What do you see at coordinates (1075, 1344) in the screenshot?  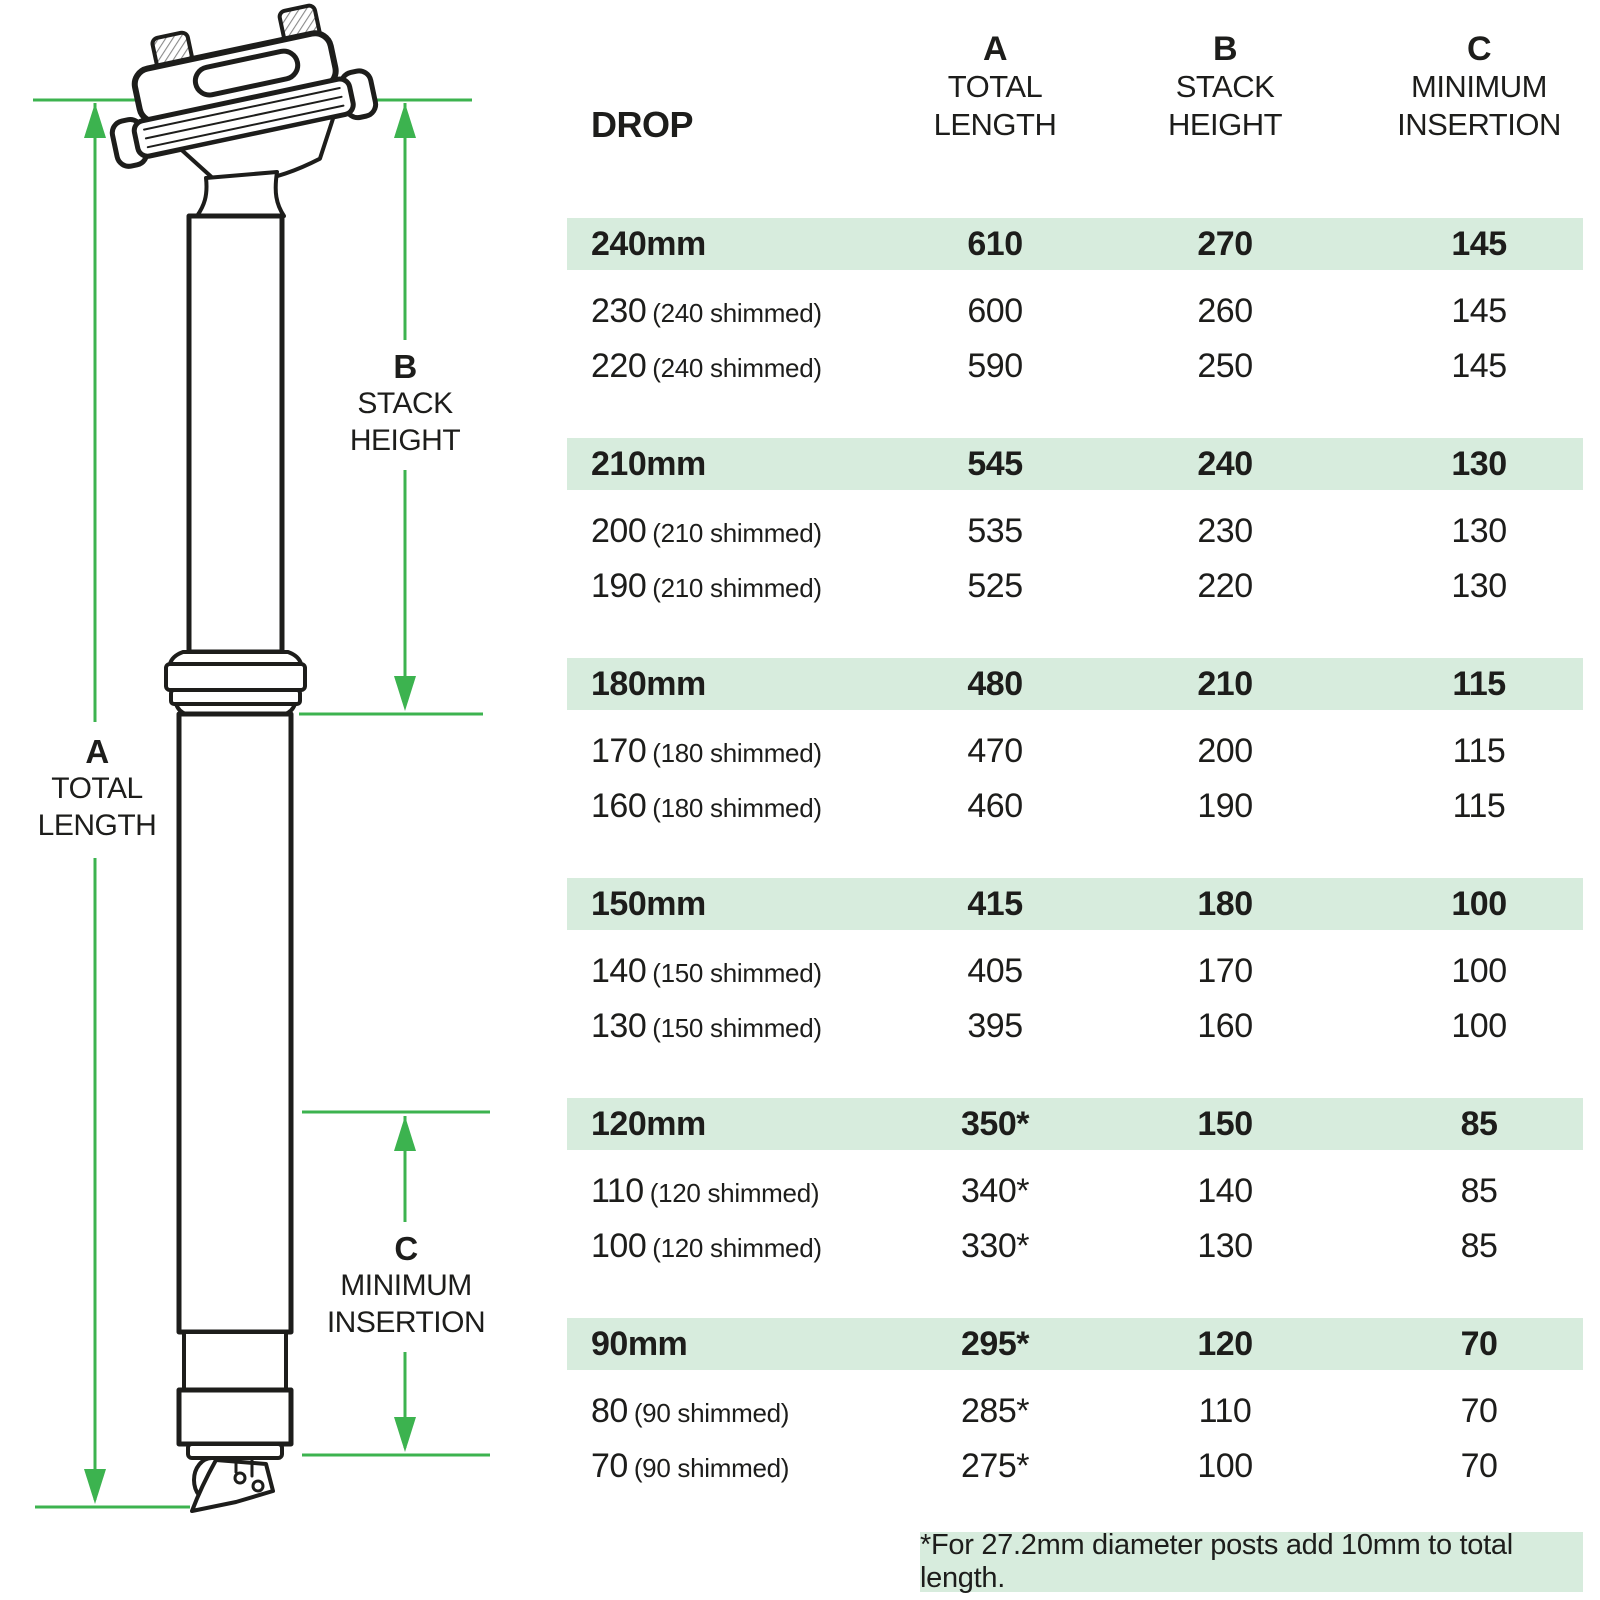 I see `group-header-row: 90mm 295* 120 70` at bounding box center [1075, 1344].